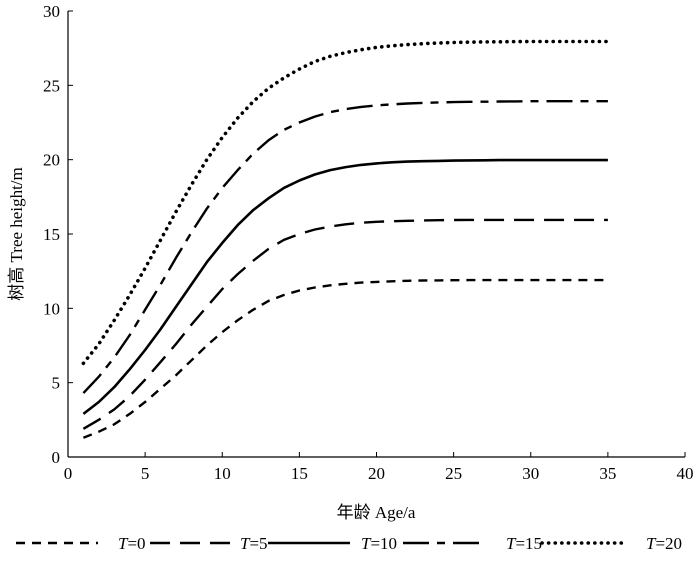 This screenshot has width=700, height=565. Describe the element at coordinates (376, 512) in the screenshot. I see `x-axis-title: 年龄 Age/a` at that location.